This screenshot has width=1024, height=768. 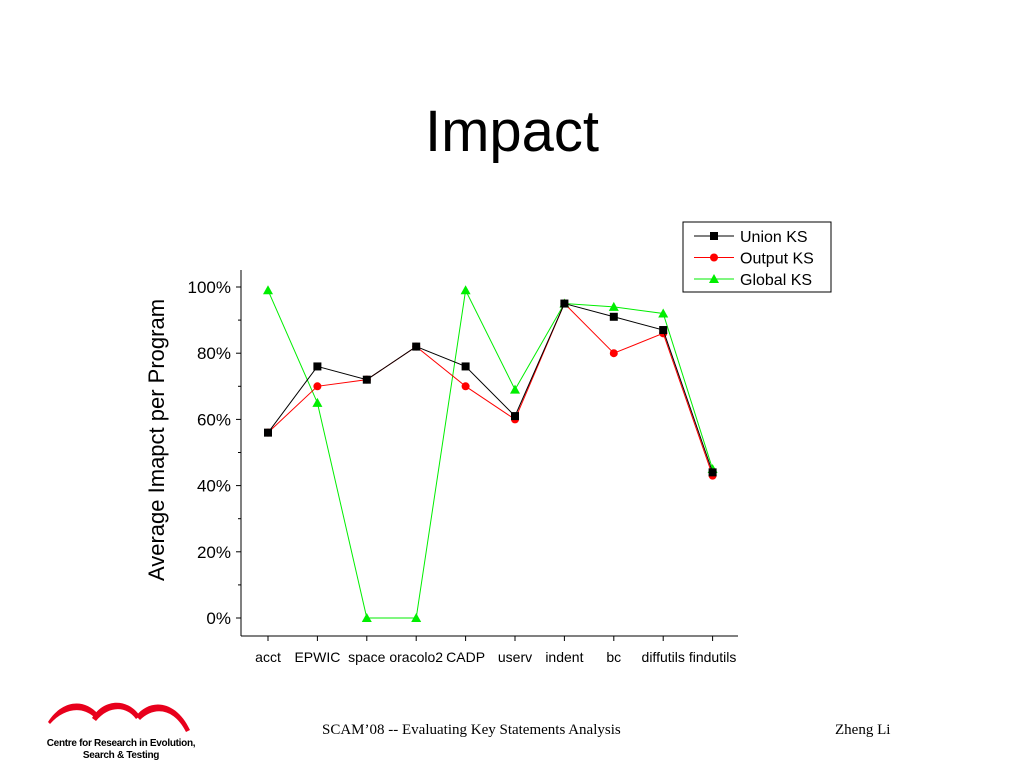 I want to click on logo-text-line2: Search & Testing, so click(x=121, y=755).